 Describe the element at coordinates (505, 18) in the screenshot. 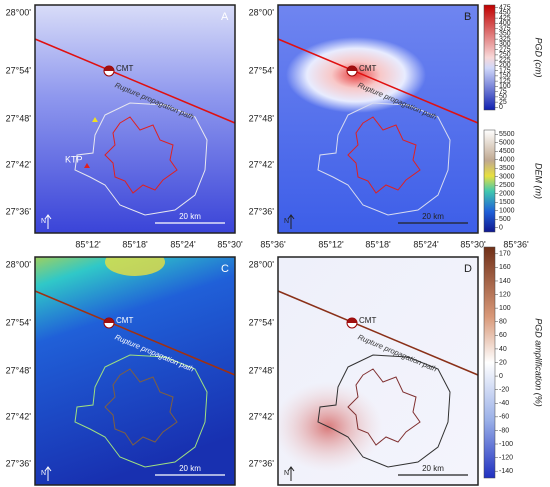

I see `colorbar-tick-label: 425` at that location.